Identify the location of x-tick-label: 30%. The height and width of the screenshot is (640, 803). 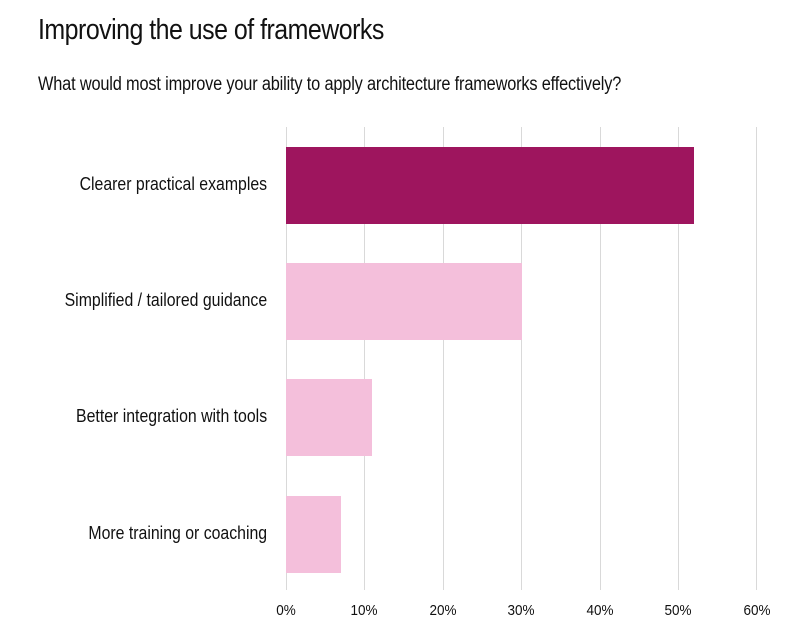
(521, 610).